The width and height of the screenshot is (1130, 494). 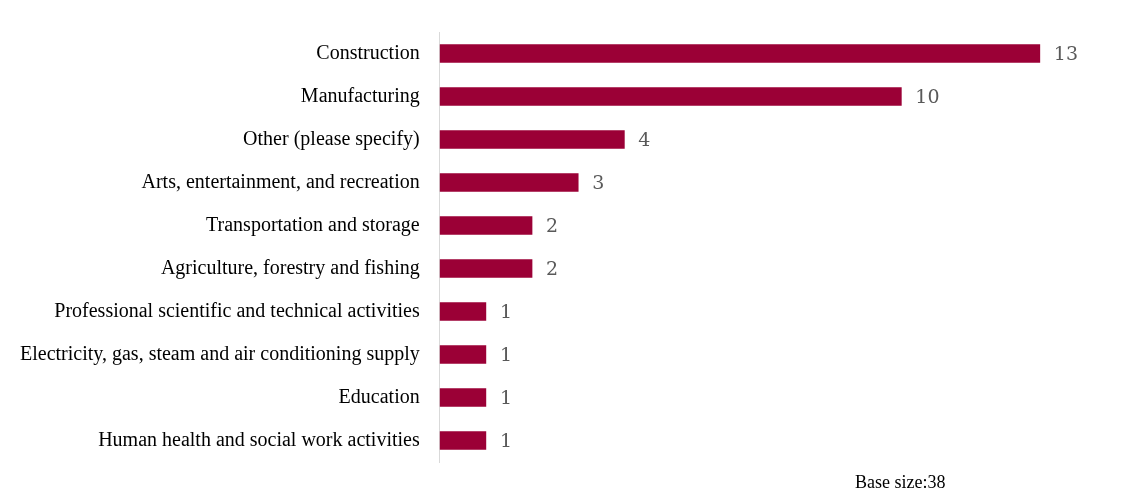 What do you see at coordinates (313, 224) in the screenshot?
I see `y-tick-label: Transportation and storage` at bounding box center [313, 224].